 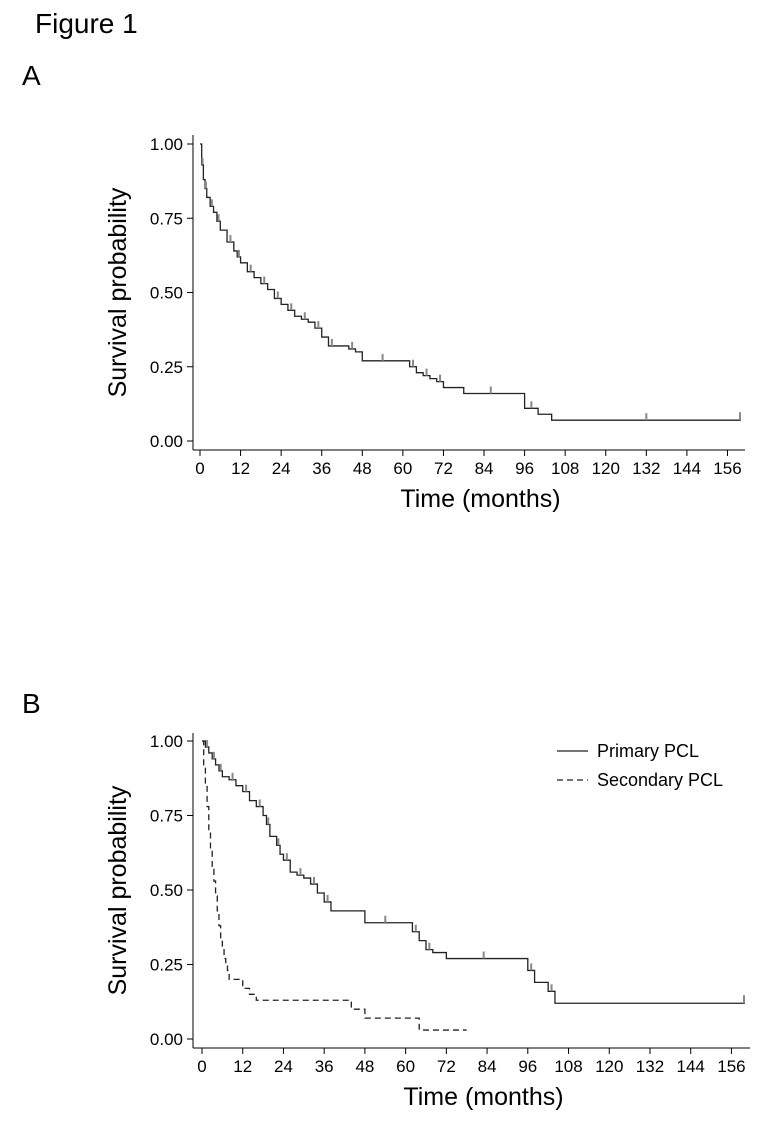 What do you see at coordinates (334, 885) in the screenshot?
I see `survival-curve-secondary-pcl` at bounding box center [334, 885].